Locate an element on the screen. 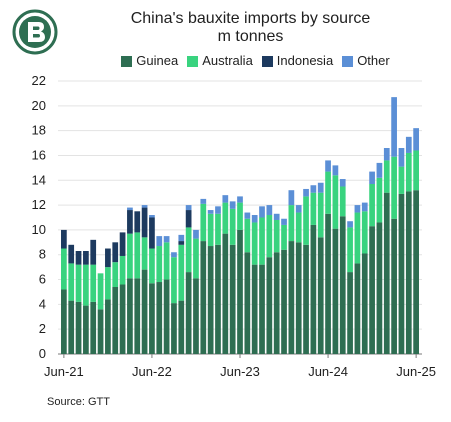 This screenshot has width=451, height=422. x-tick-label-jun-23: Jun-23 is located at coordinates (240, 371).